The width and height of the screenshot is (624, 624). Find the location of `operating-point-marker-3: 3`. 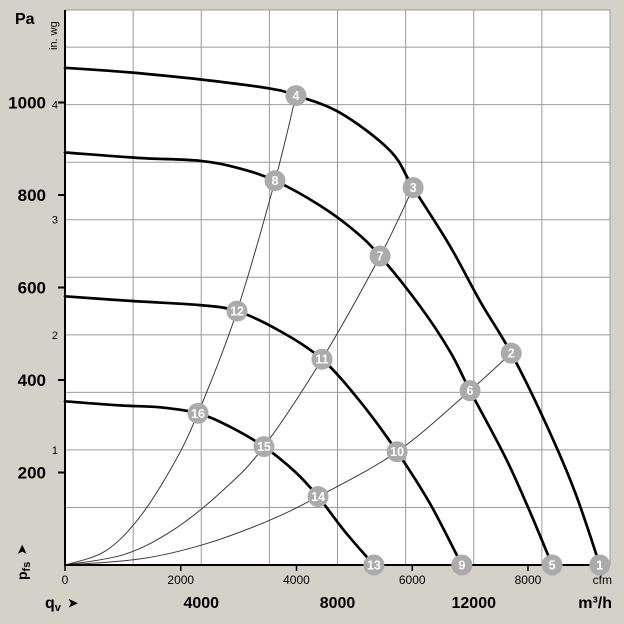

operating-point-marker-3: 3 is located at coordinates (413, 188).